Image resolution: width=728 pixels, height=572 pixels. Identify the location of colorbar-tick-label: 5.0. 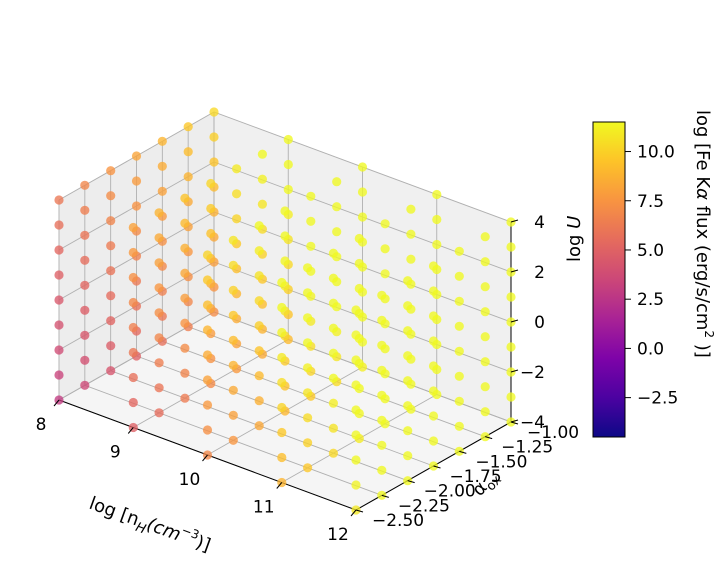
(650, 251).